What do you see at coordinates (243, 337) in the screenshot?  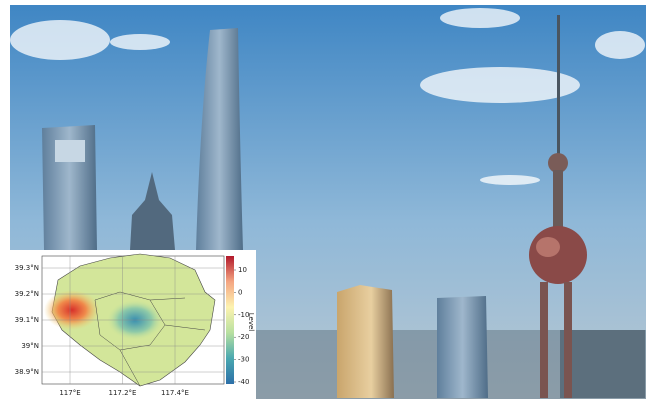 I see `colorbar-tick-label: -20` at bounding box center [243, 337].